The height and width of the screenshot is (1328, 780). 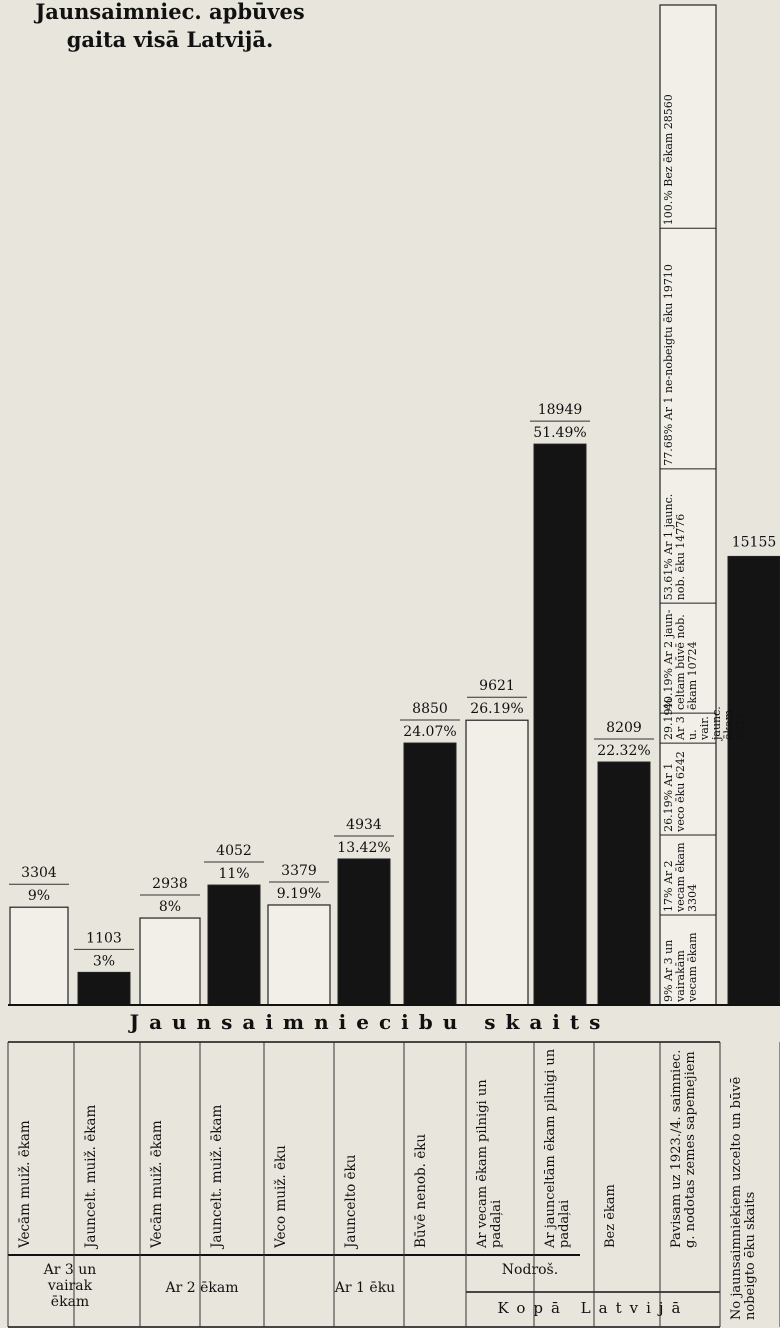 What do you see at coordinates (421, 1190) in the screenshot?
I see `category-label-6: Būvē nenob. ēku` at bounding box center [421, 1190].